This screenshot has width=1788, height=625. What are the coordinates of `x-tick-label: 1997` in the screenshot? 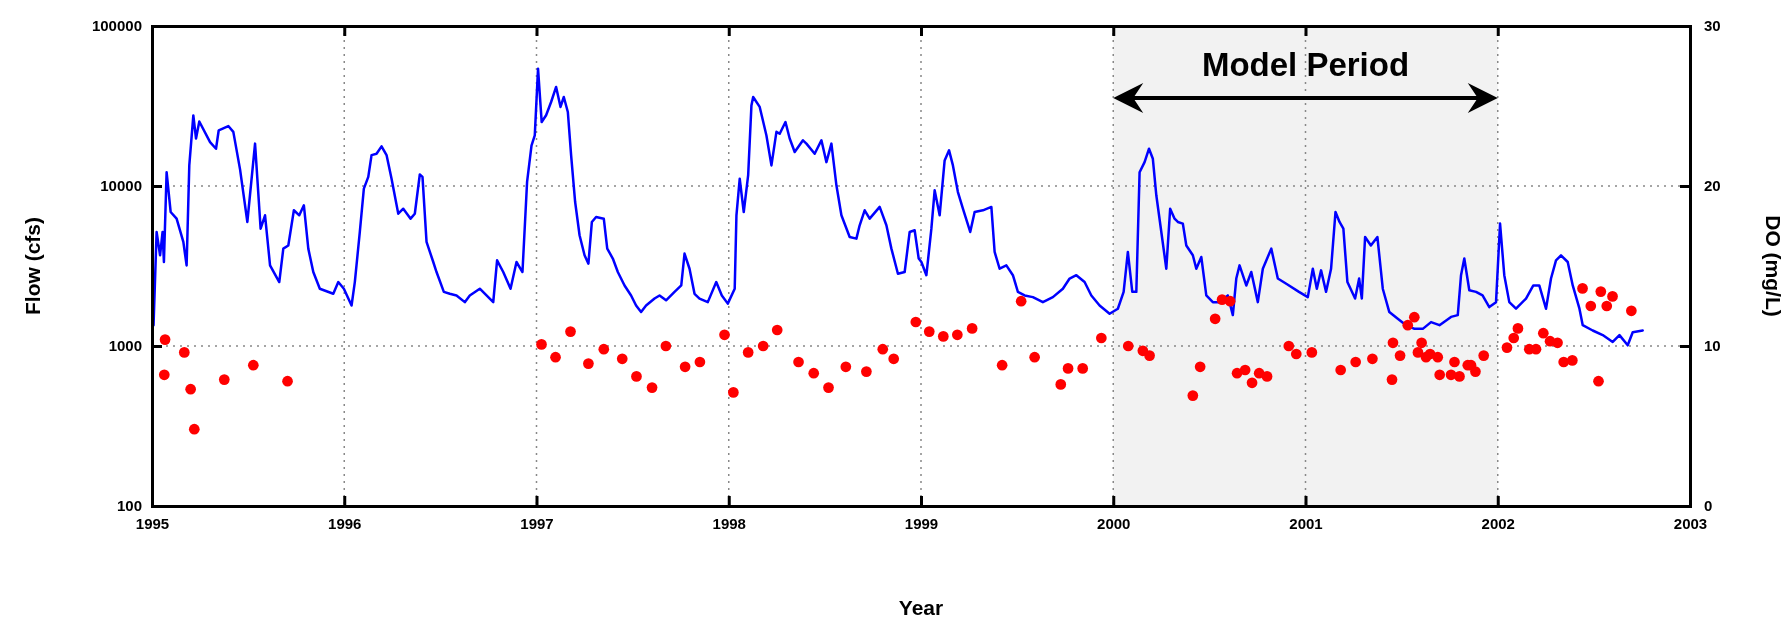 It's located at (537, 523).